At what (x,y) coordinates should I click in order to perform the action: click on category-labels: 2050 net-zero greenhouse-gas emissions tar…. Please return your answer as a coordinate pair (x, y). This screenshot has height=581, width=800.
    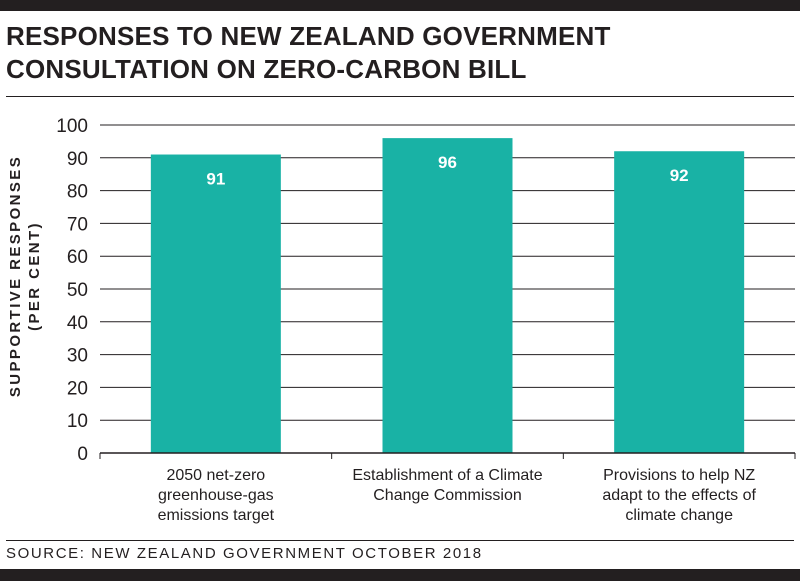
    Looking at the image, I should click on (457, 495).